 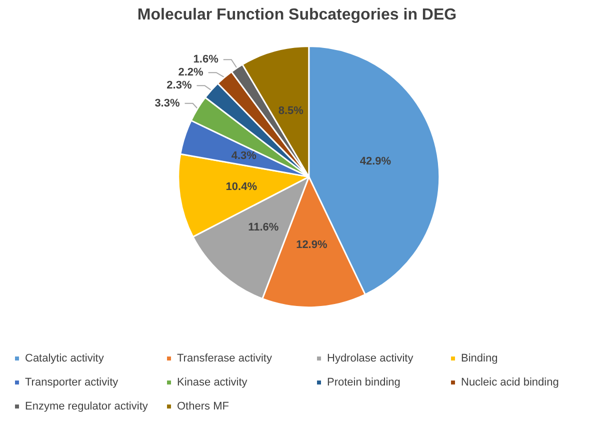 I want to click on data-label: 8.5%, so click(x=291, y=110).